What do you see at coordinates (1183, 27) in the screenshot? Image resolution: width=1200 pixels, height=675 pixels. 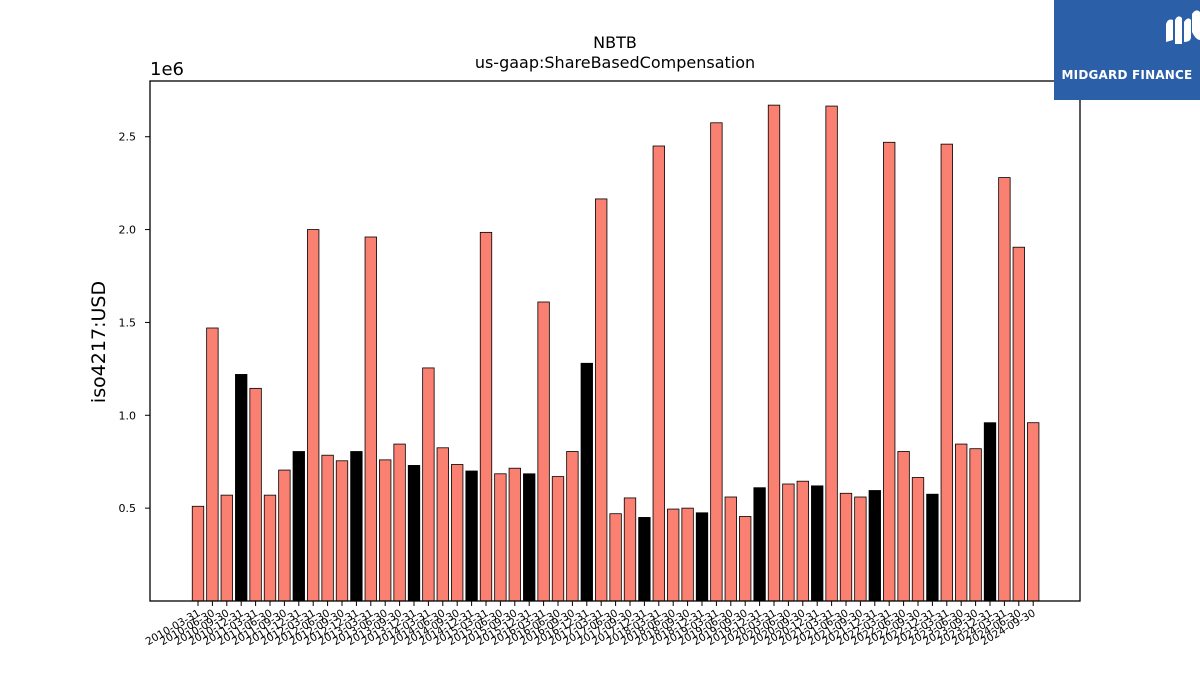 I see `midgard-logo-icon` at bounding box center [1183, 27].